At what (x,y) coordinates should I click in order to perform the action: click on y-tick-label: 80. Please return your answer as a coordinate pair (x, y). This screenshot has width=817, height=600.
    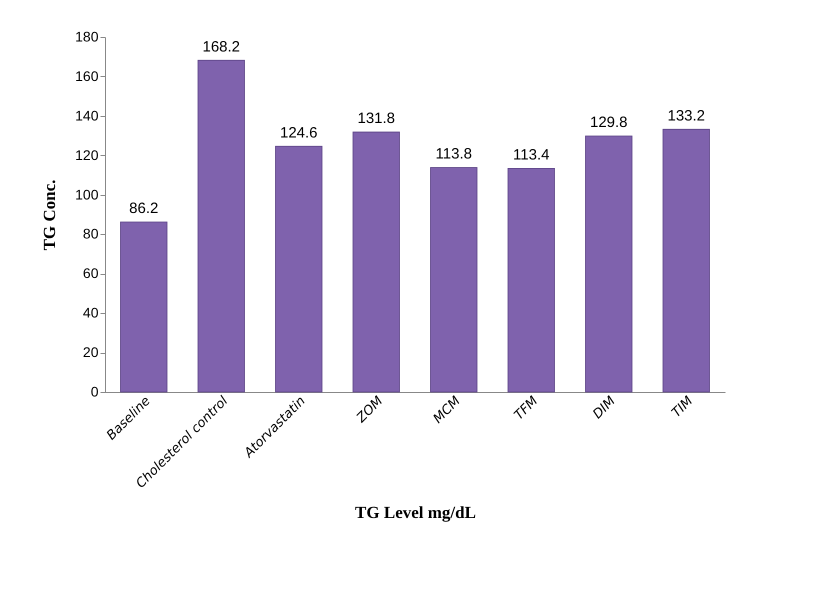
    Looking at the image, I should click on (90, 234).